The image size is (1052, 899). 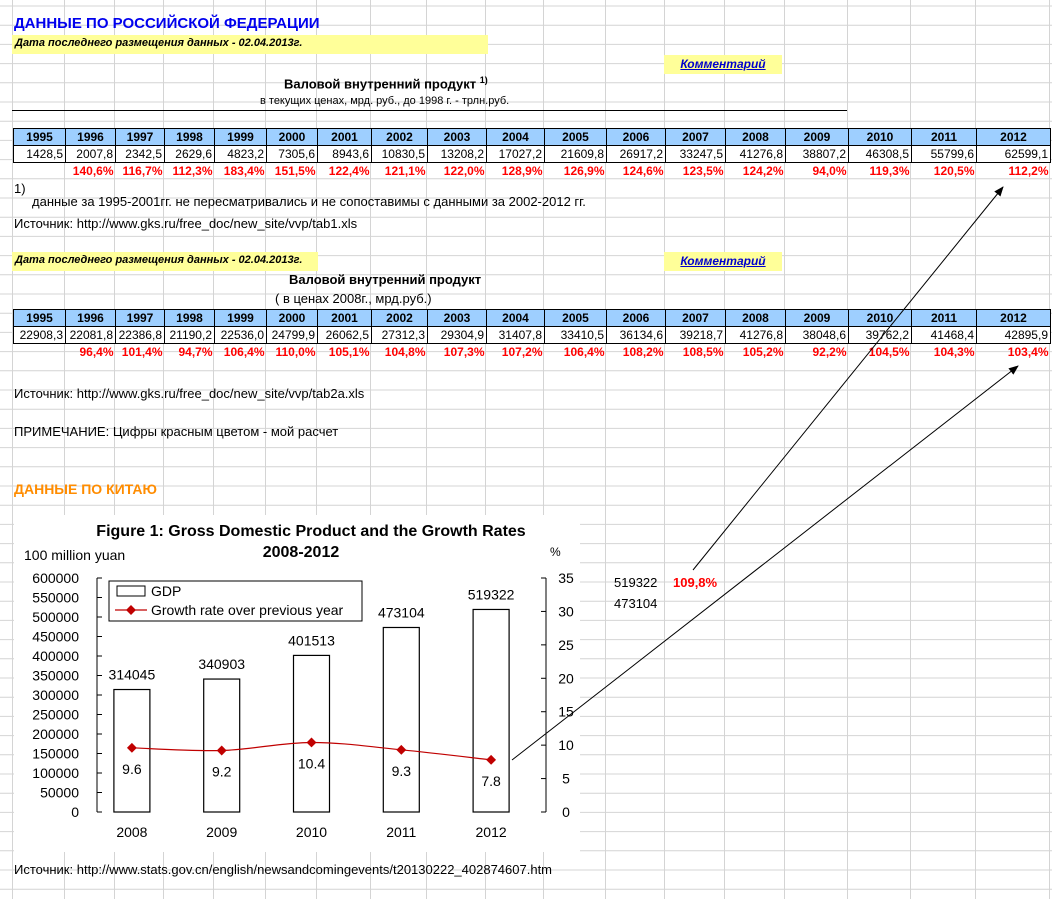 What do you see at coordinates (636, 582) in the screenshot?
I see `china-gdp-2012-value: 519322` at bounding box center [636, 582].